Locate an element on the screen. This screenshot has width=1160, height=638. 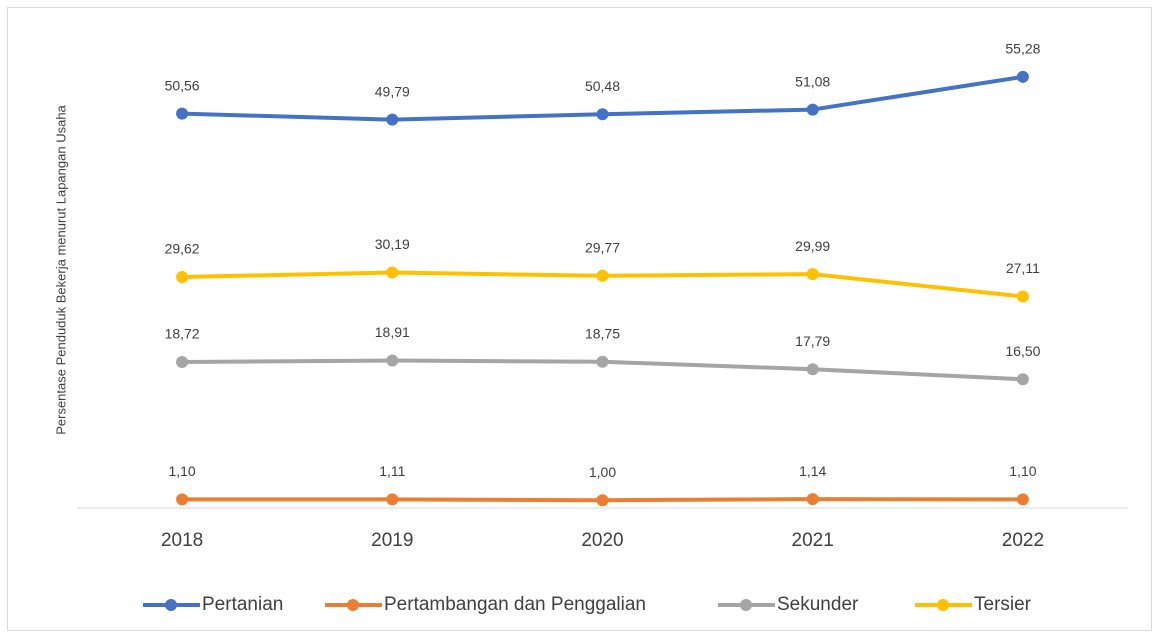
legend-label: Pertambangan dan Penggalian is located at coordinates (515, 604).